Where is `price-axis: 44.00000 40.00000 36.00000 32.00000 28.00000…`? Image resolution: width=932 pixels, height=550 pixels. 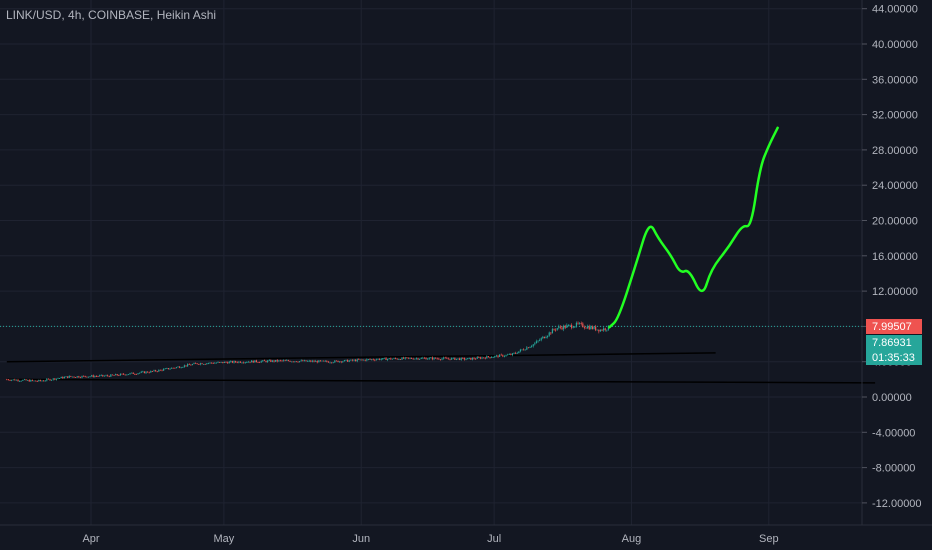
price-axis: 44.00000 40.00000 36.00000 32.00000 28.00000… is located at coordinates (892, 257).